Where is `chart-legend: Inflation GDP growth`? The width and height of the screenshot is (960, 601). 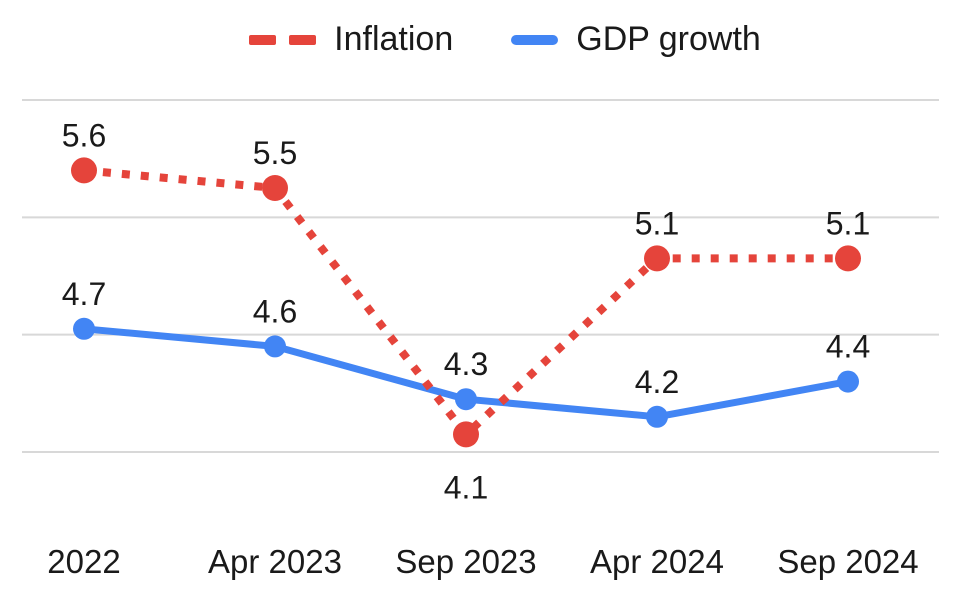
chart-legend: Inflation GDP growth is located at coordinates (480, 39).